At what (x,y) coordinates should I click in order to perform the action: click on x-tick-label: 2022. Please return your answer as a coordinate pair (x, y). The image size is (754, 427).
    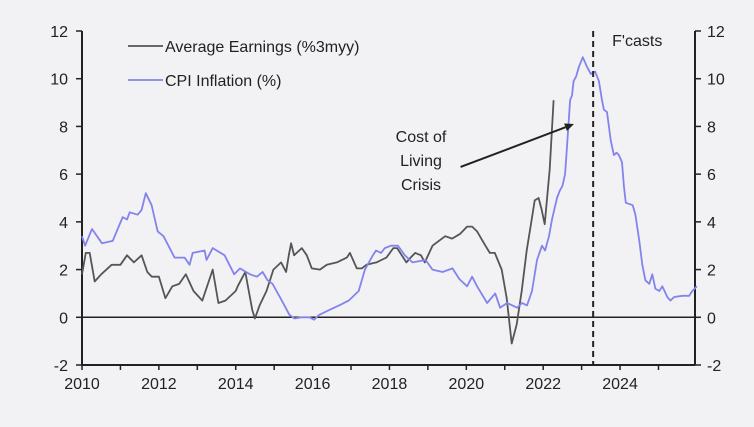
    Looking at the image, I should click on (543, 384).